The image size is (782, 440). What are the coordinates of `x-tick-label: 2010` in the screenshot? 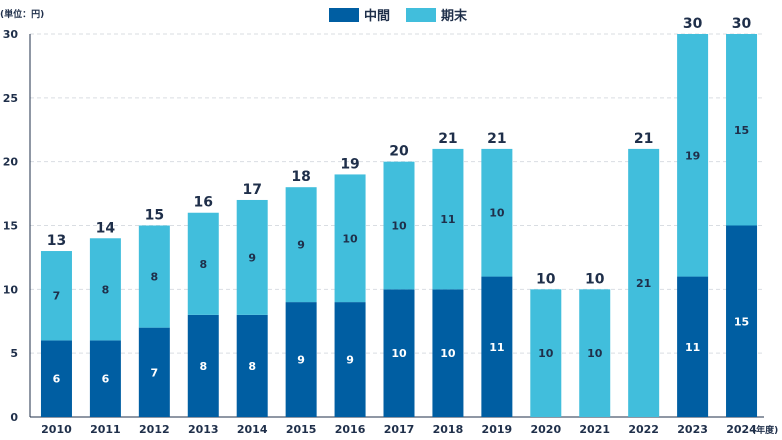 It's located at (56, 429).